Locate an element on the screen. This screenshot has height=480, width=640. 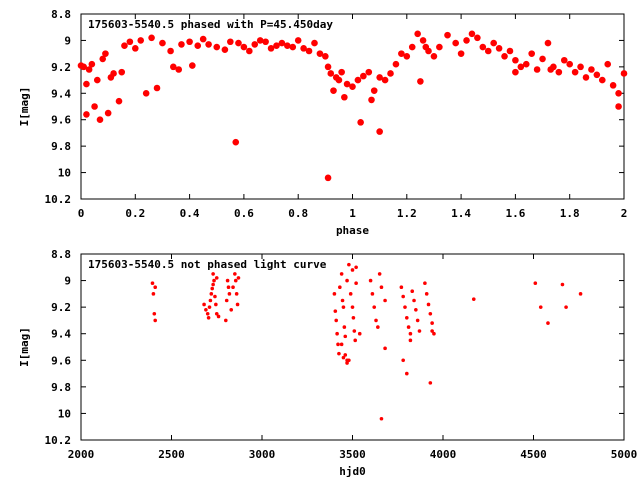
x-tick-label: 0.4 is located at coordinates (190, 213).